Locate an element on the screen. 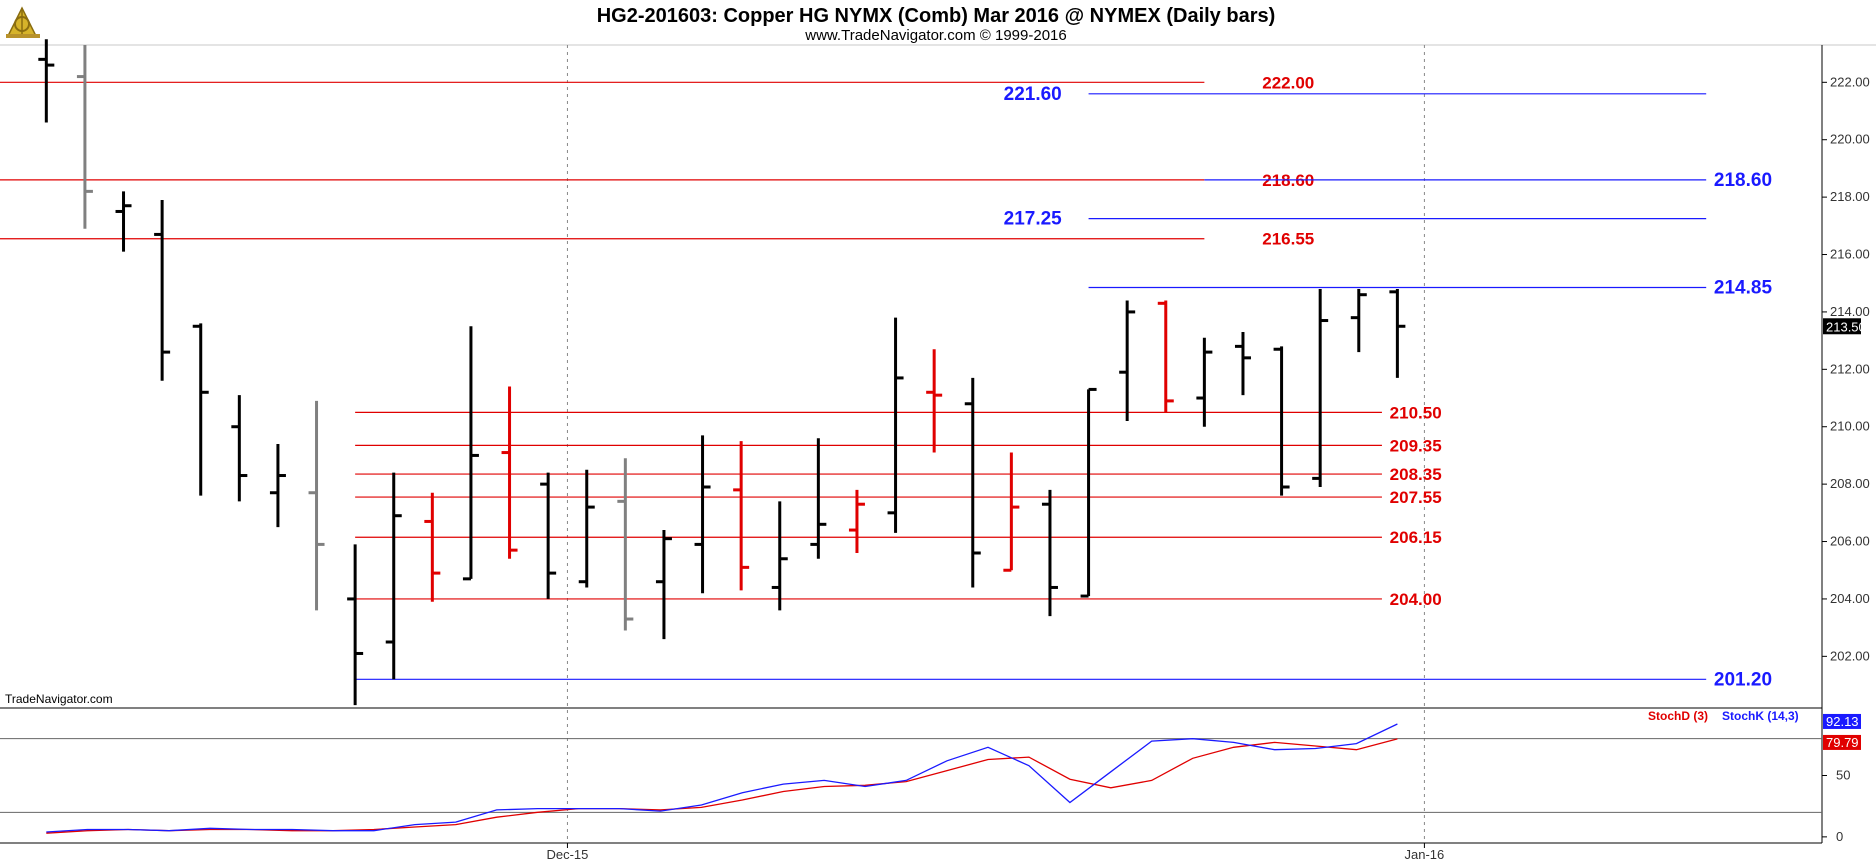 This screenshot has width=1876, height=863. level-label: 218.60 is located at coordinates (1743, 180).